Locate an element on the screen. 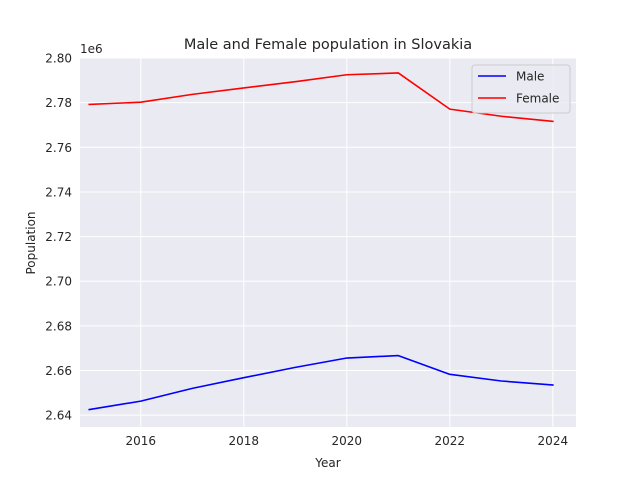 The image size is (640, 480). y-tick-label: 2.66 is located at coordinates (58, 371).